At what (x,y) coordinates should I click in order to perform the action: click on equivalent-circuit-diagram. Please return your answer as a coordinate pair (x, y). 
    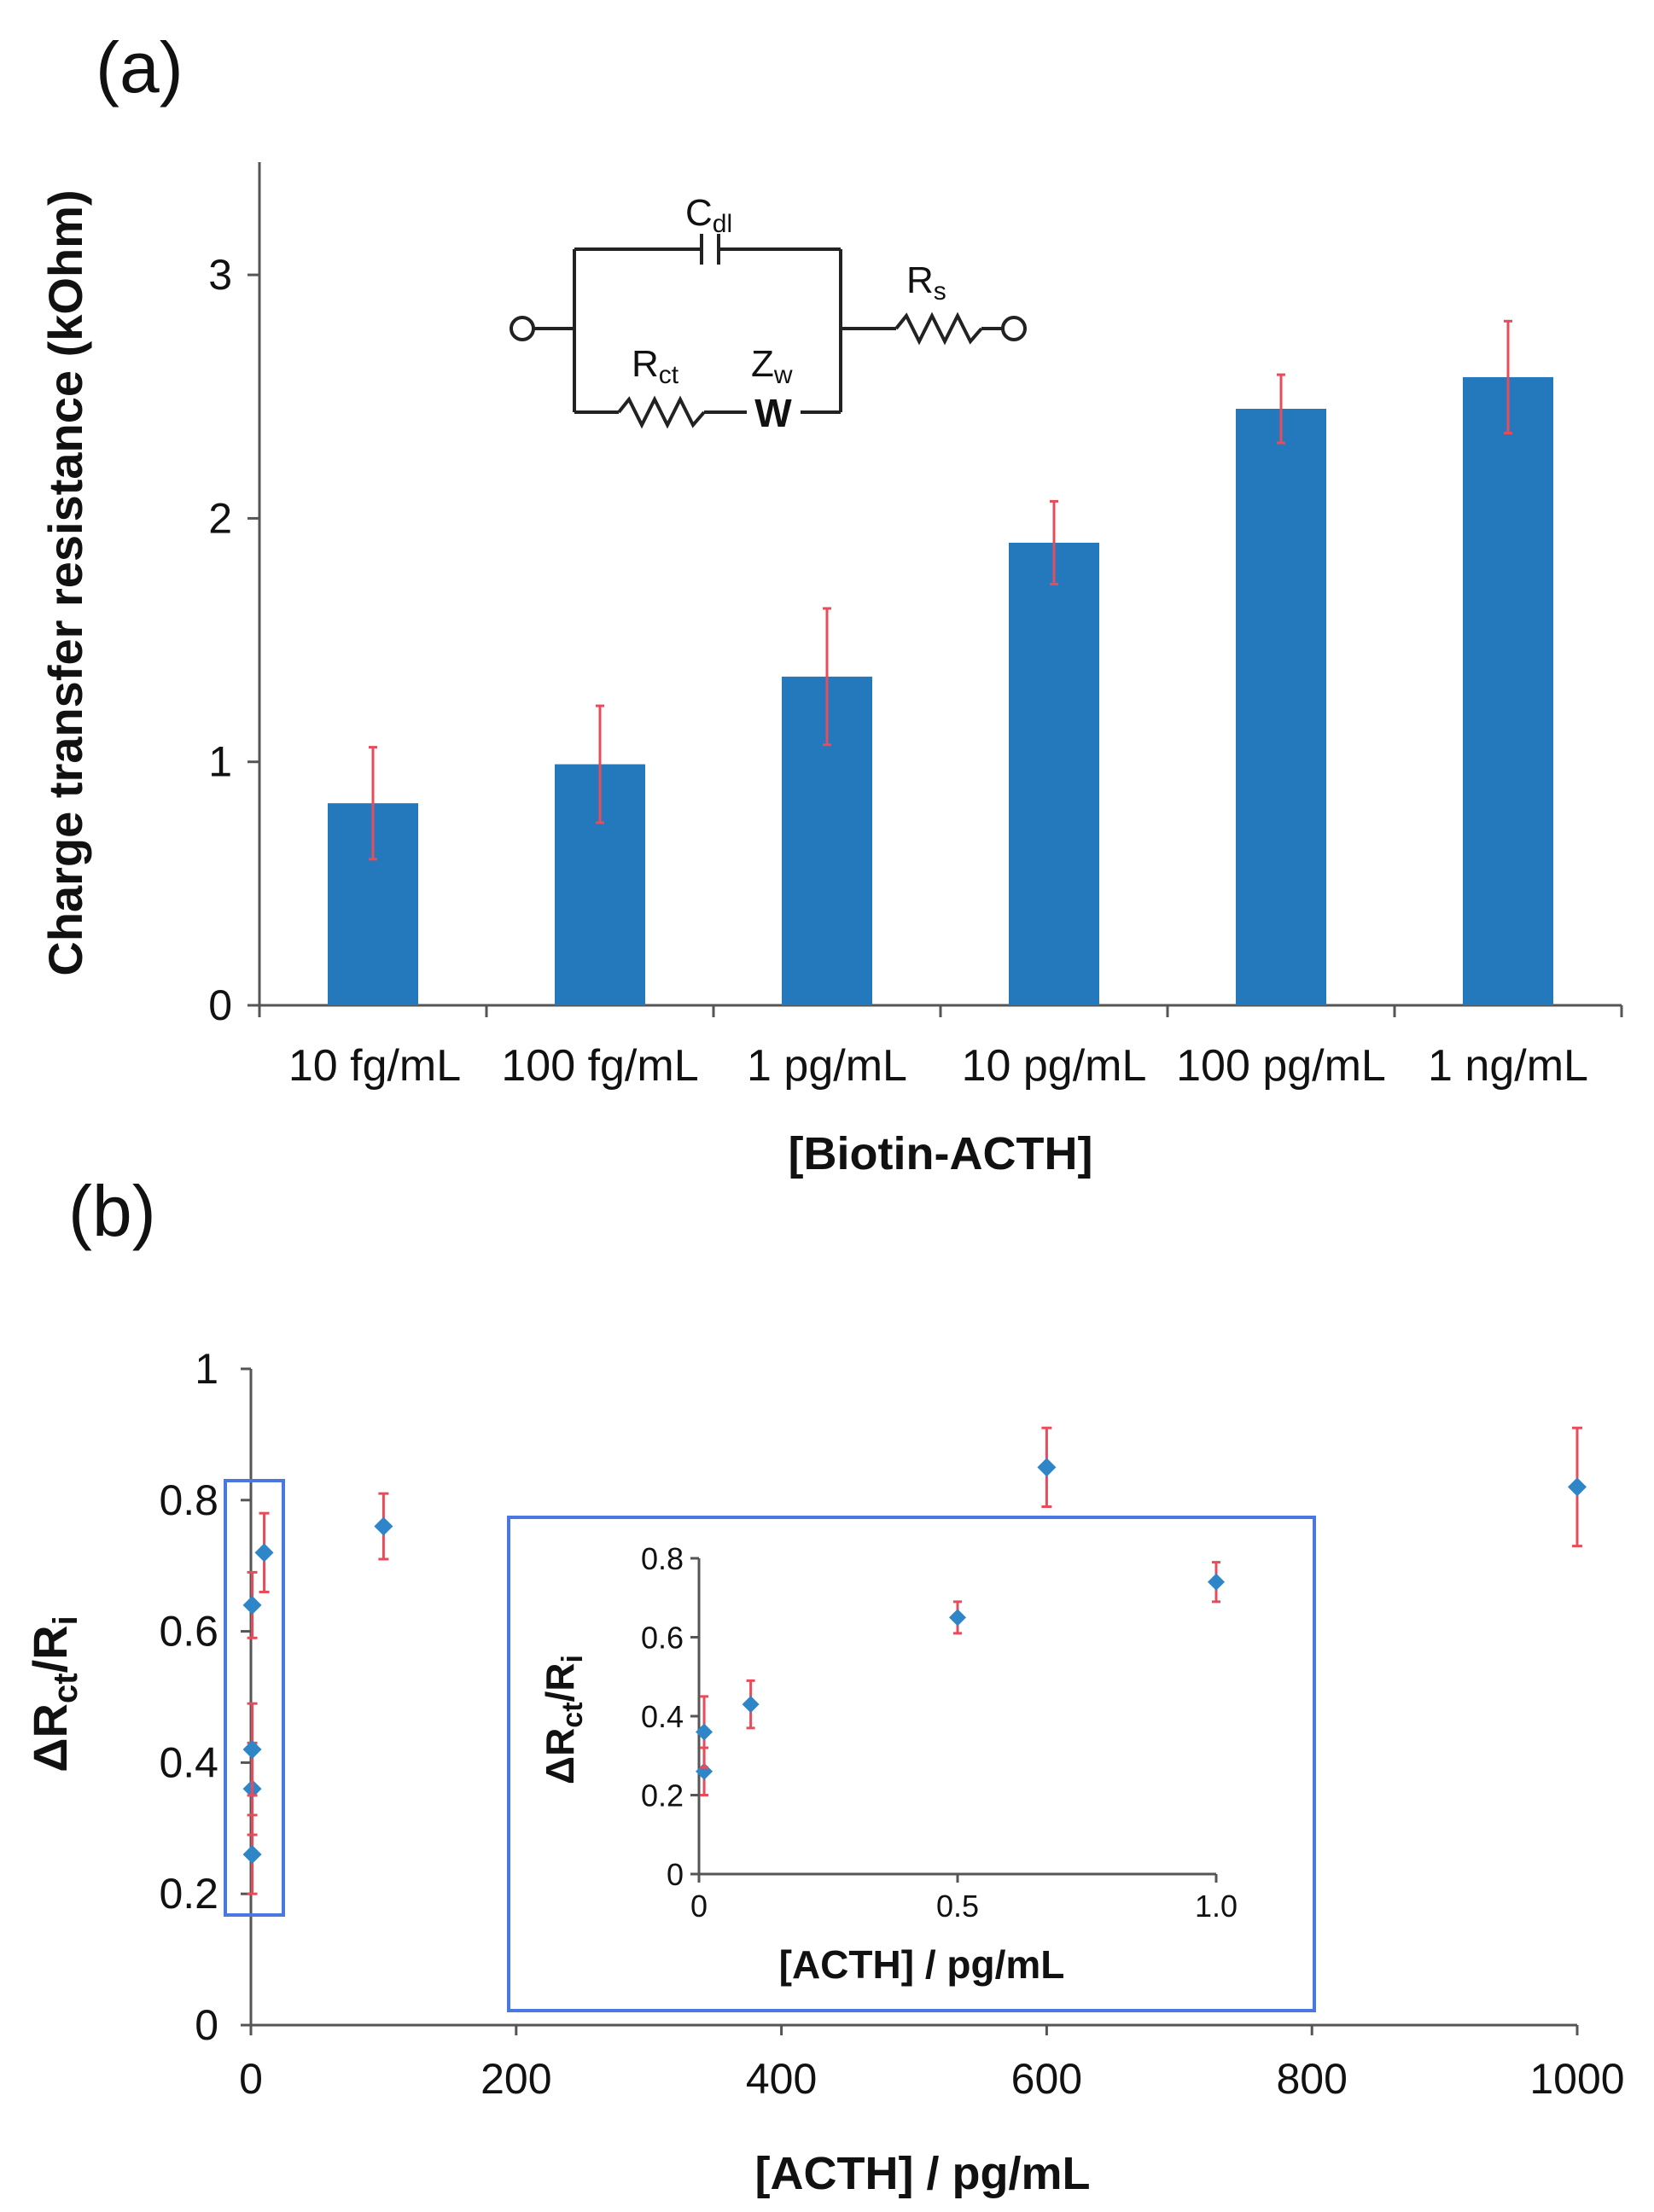
    Looking at the image, I should click on (769, 331).